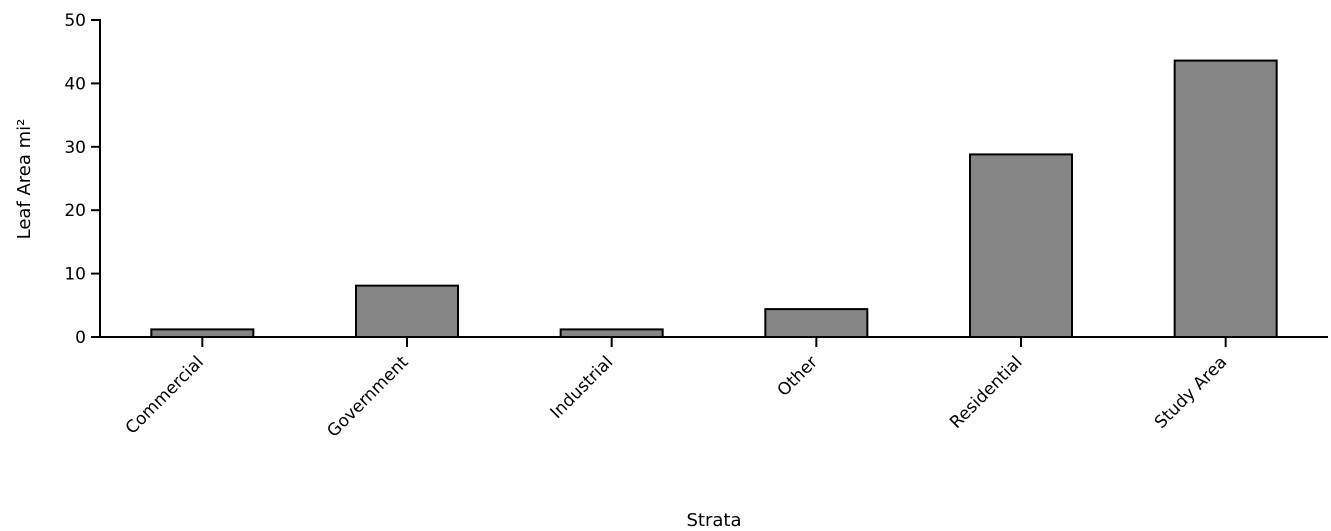 Image resolution: width=1331 pixels, height=531 pixels. What do you see at coordinates (75, 148) in the screenshot?
I see `y-tick-label: 30` at bounding box center [75, 148].